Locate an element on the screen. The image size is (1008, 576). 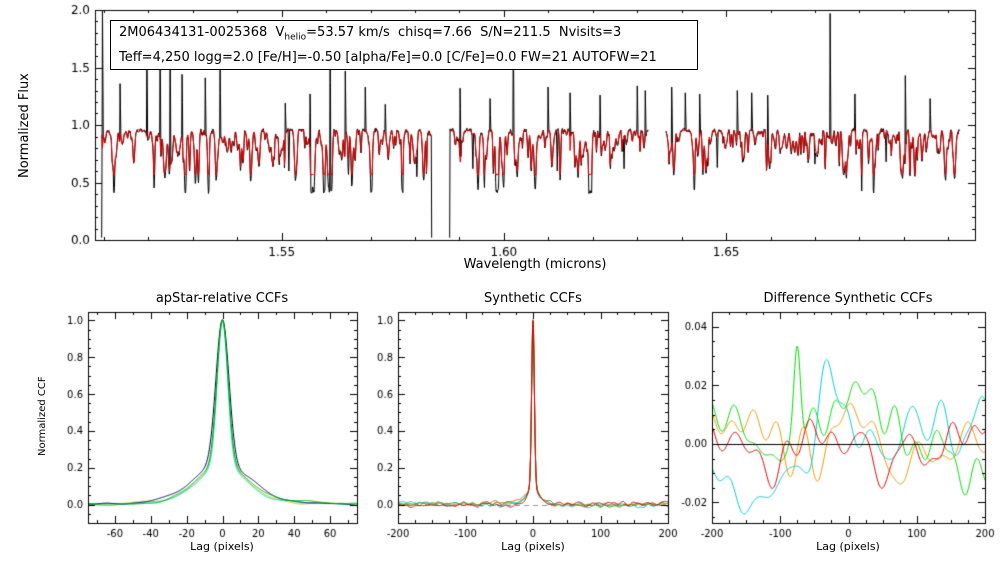
annotation-vhelio-subscript: helio is located at coordinates (295, 37).